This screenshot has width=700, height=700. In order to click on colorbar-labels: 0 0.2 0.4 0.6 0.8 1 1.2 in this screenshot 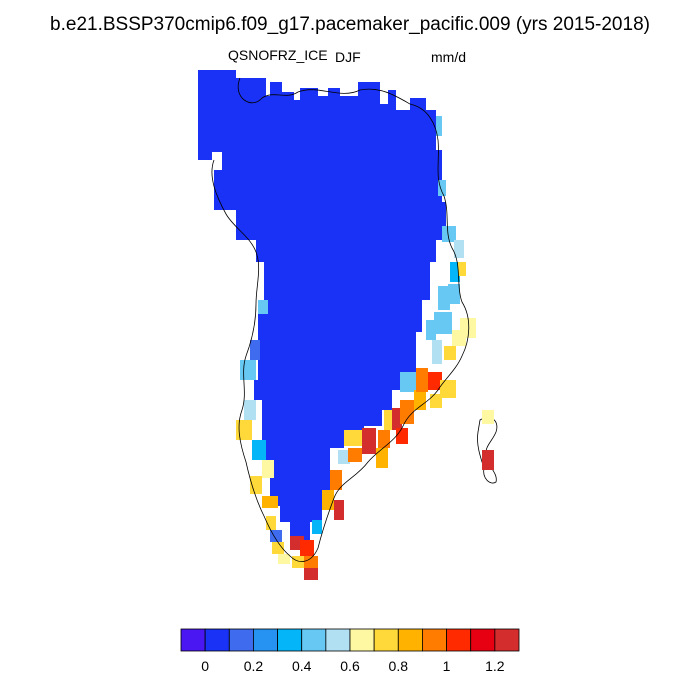, I will do `click(353, 666)`.